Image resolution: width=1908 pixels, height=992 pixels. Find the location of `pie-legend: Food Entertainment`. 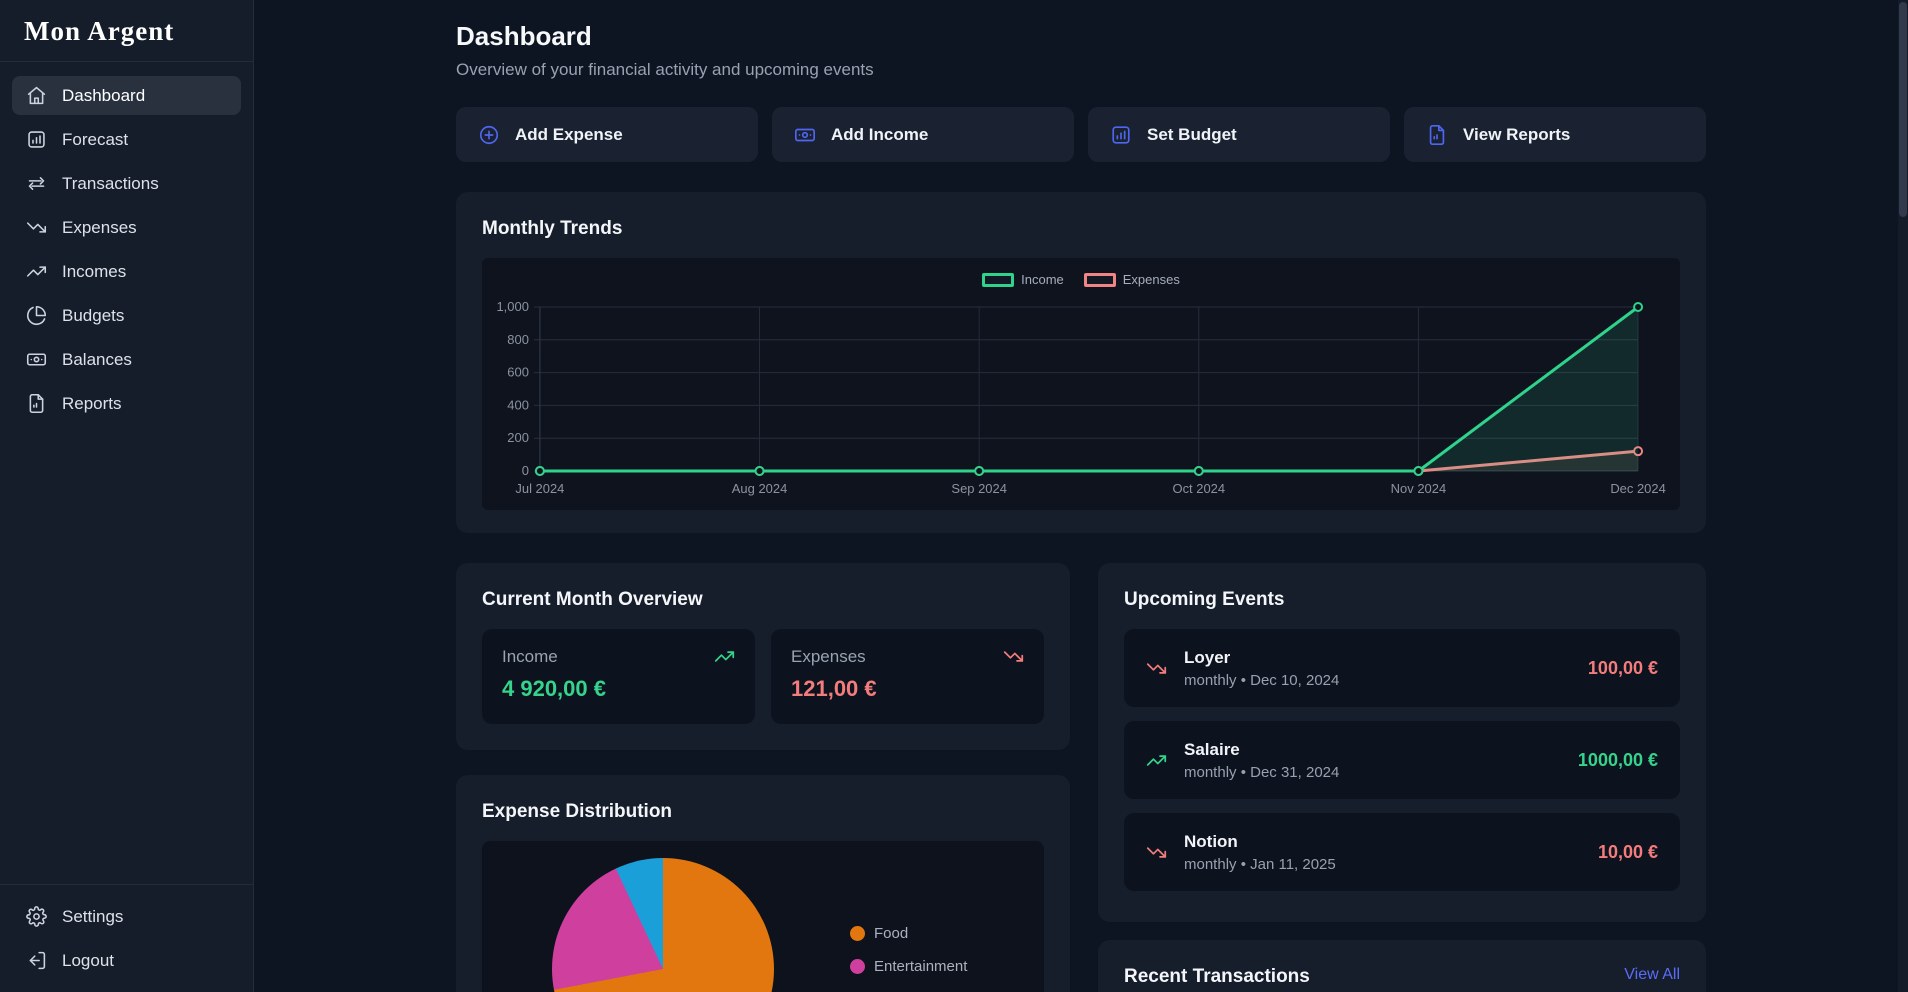

pie-legend: Food Entertainment is located at coordinates (908, 950).